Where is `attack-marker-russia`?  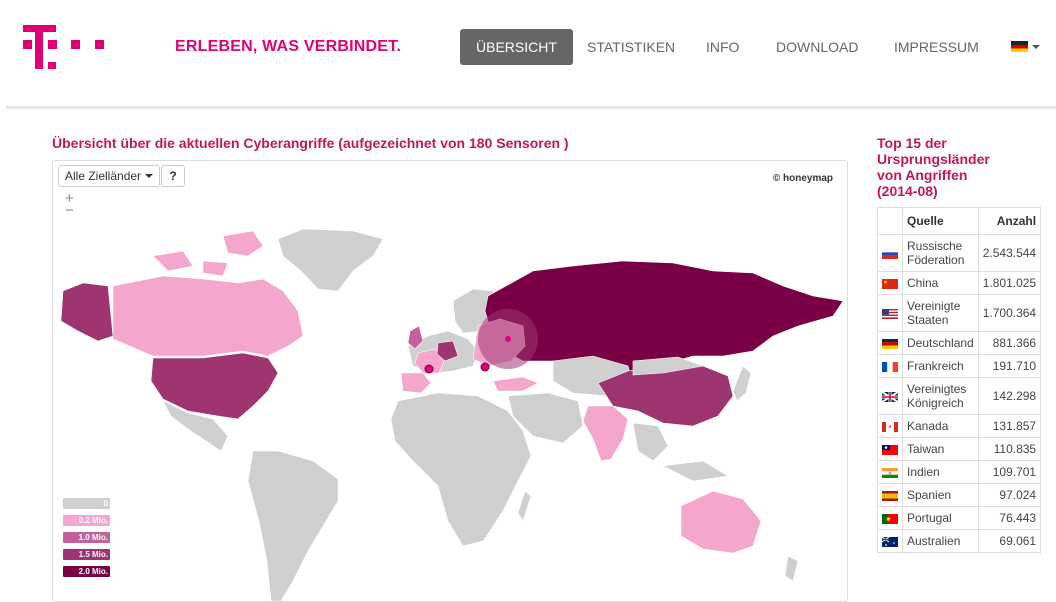 attack-marker-russia is located at coordinates (508, 339).